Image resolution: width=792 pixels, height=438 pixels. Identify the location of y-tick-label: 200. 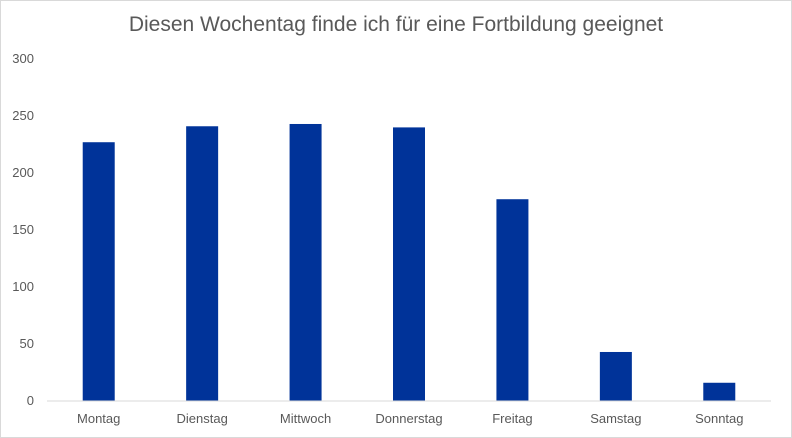
(23, 172).